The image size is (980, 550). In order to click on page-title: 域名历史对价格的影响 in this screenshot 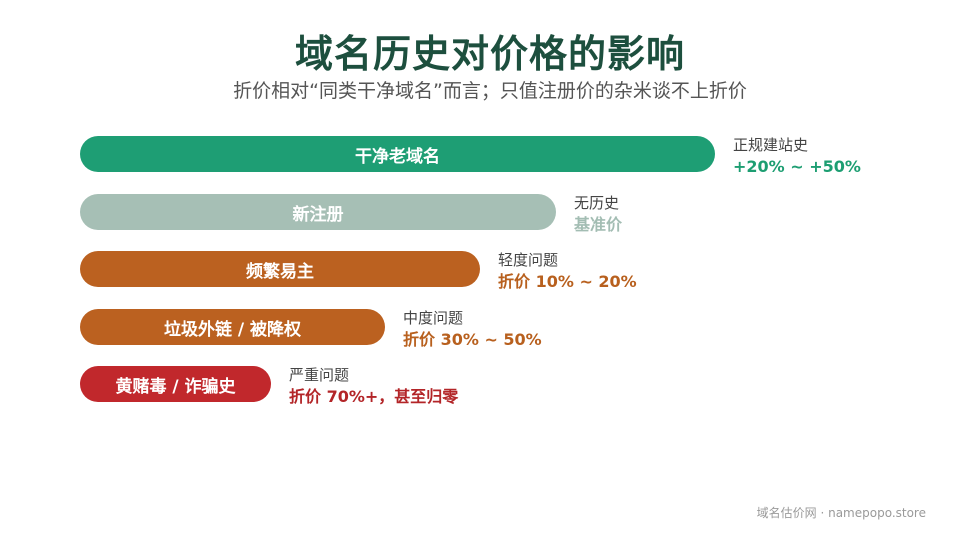, I will do `click(489, 54)`.